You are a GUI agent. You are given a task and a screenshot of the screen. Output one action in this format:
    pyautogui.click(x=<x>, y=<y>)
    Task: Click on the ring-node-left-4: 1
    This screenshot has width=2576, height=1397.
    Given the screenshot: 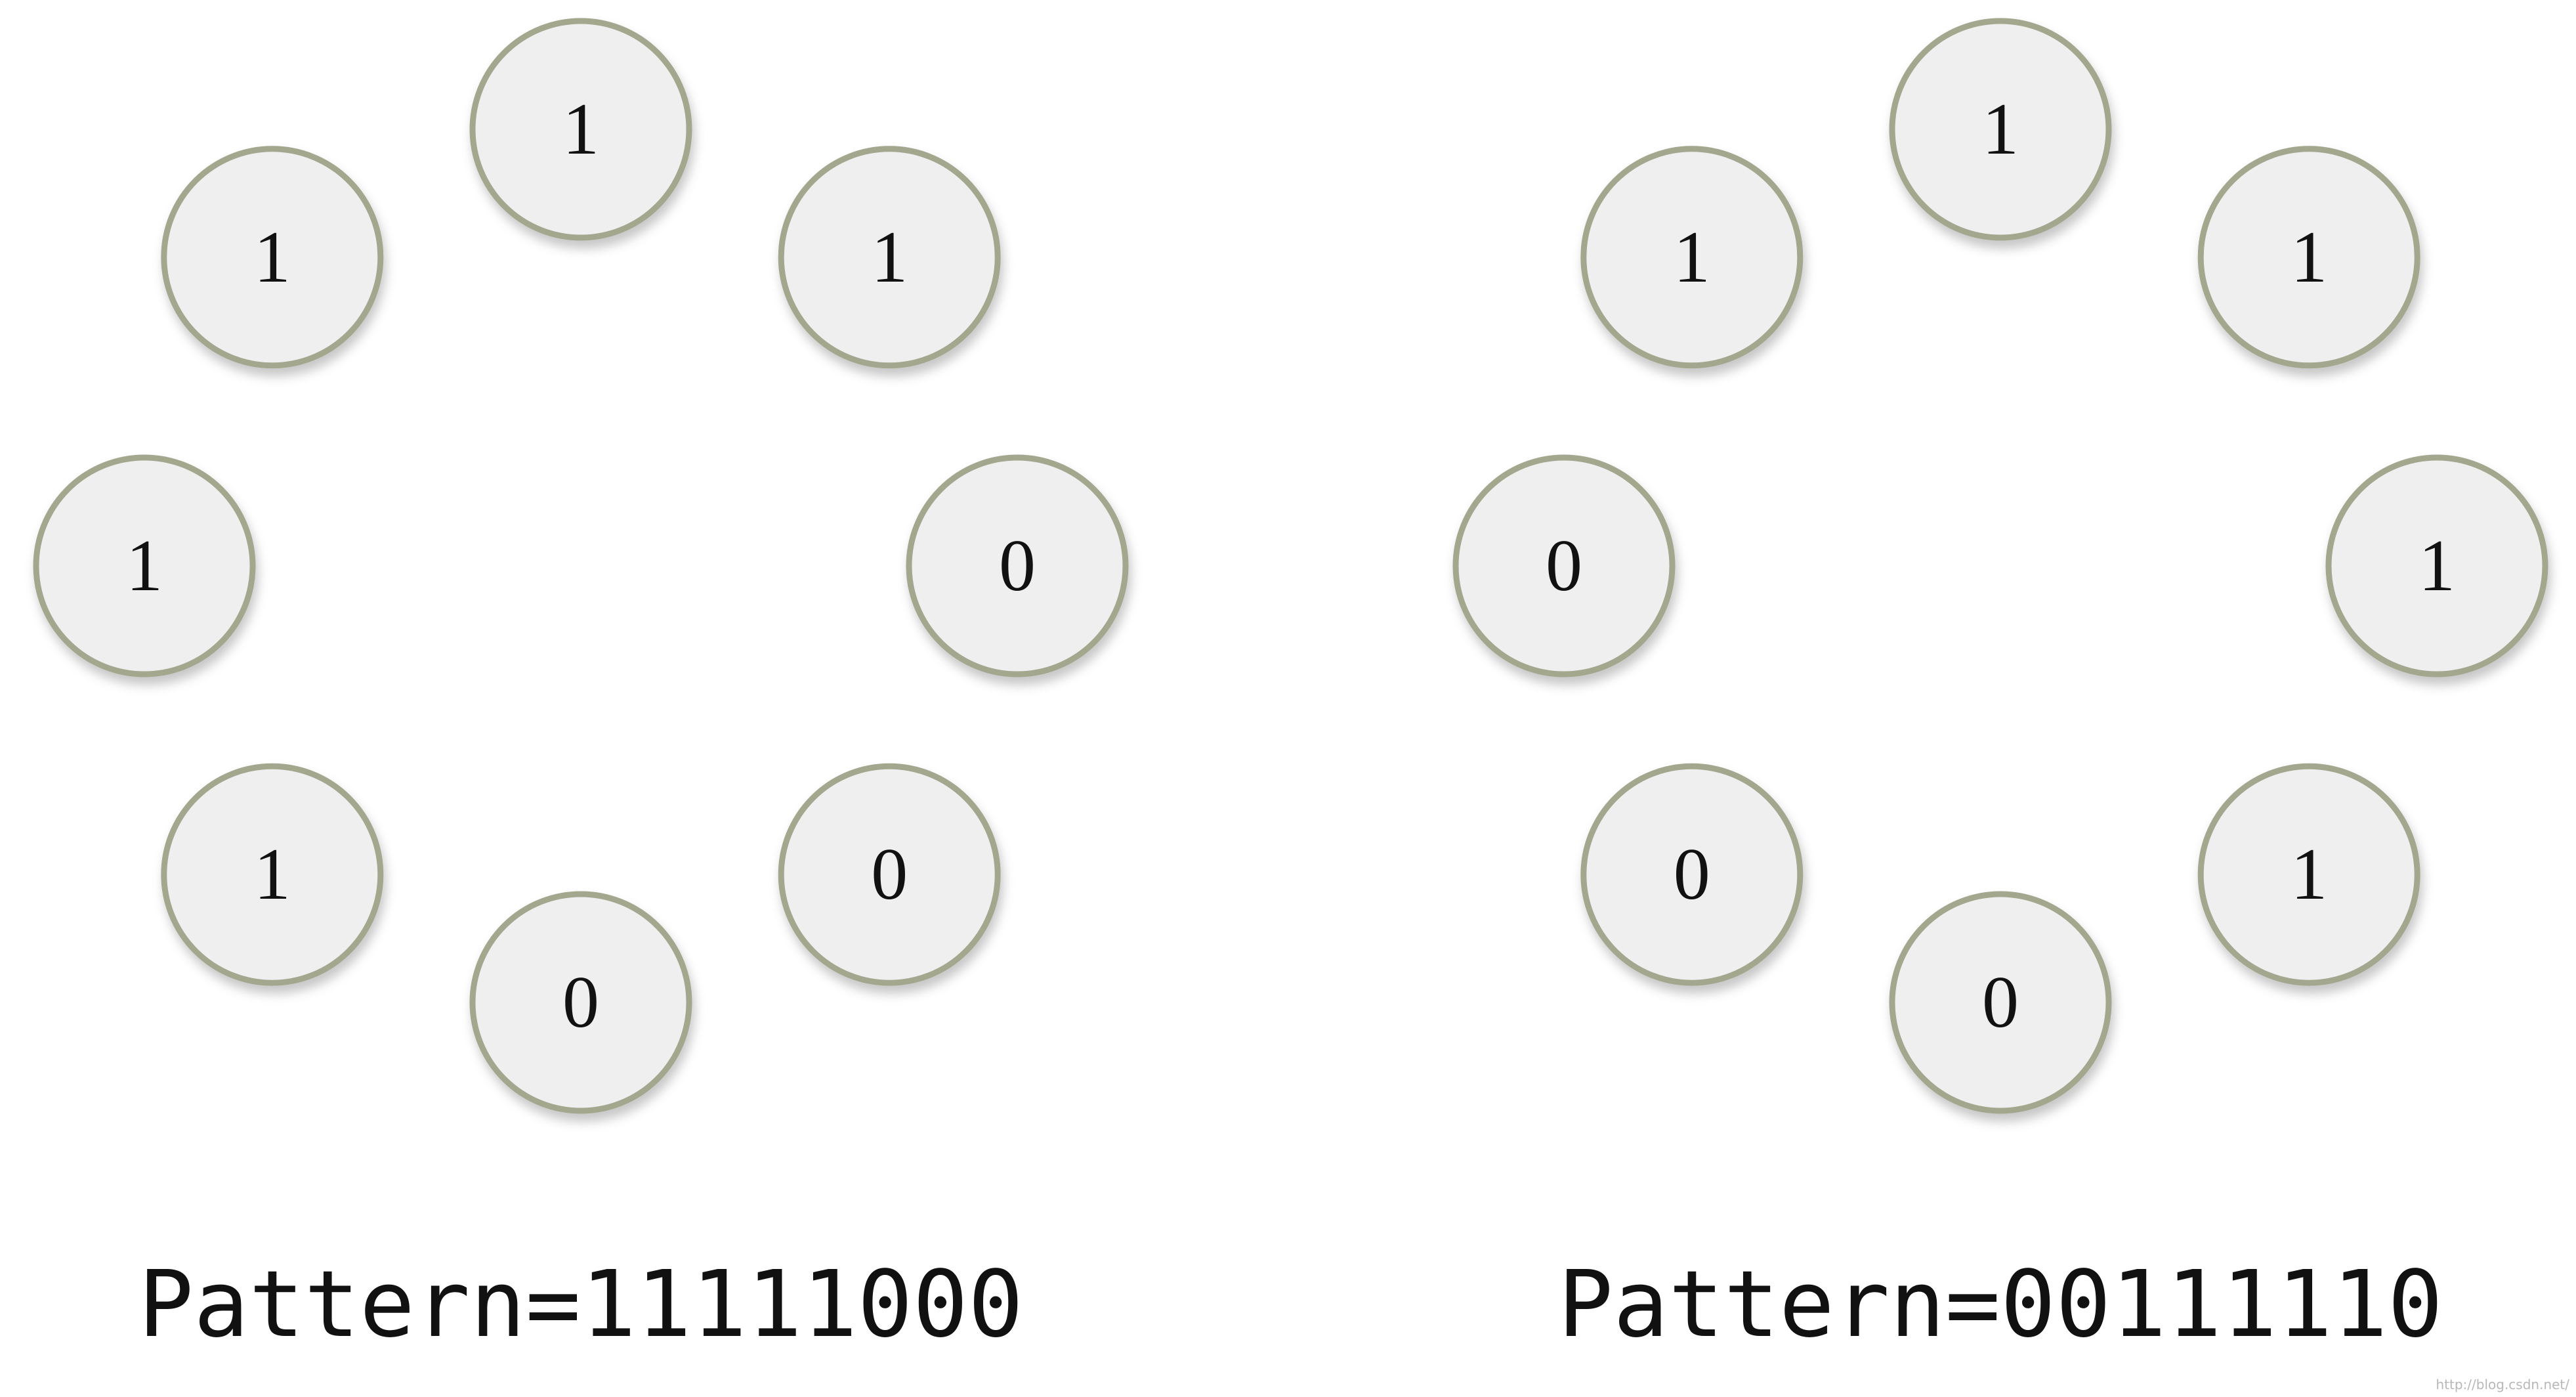 What is the action you would take?
    pyautogui.click(x=144, y=566)
    